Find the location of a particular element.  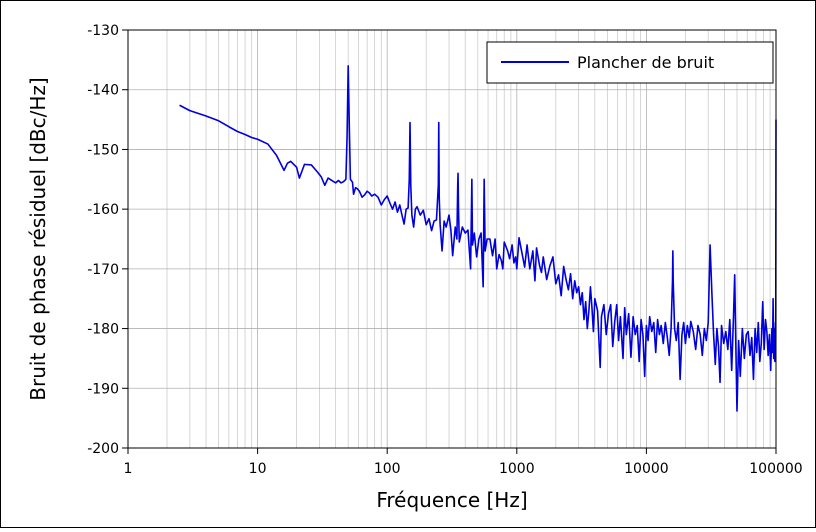

x-tick-label: 1 is located at coordinates (128, 469).